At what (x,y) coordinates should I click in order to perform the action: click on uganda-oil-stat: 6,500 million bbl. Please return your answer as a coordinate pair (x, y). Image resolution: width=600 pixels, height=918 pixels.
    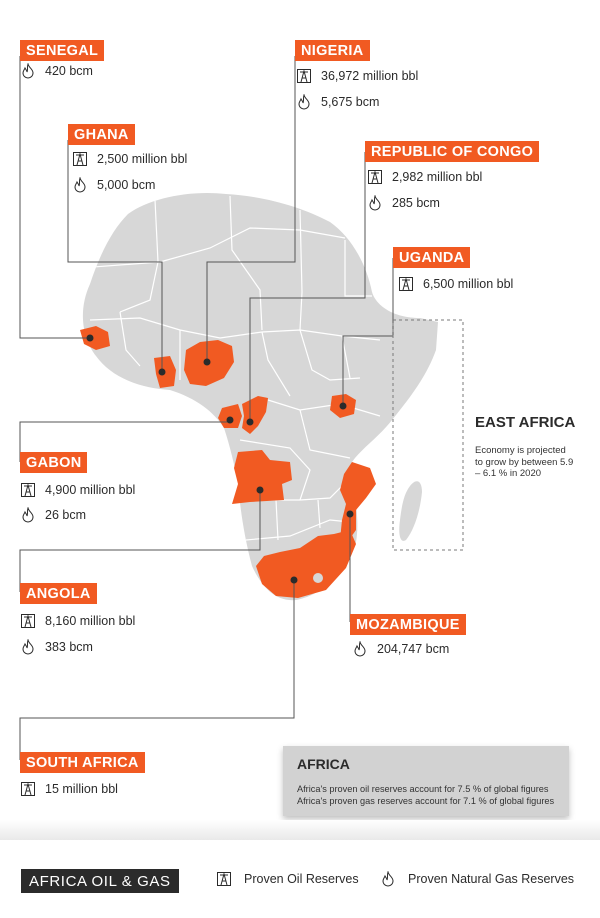
    Looking at the image, I should click on (455, 284).